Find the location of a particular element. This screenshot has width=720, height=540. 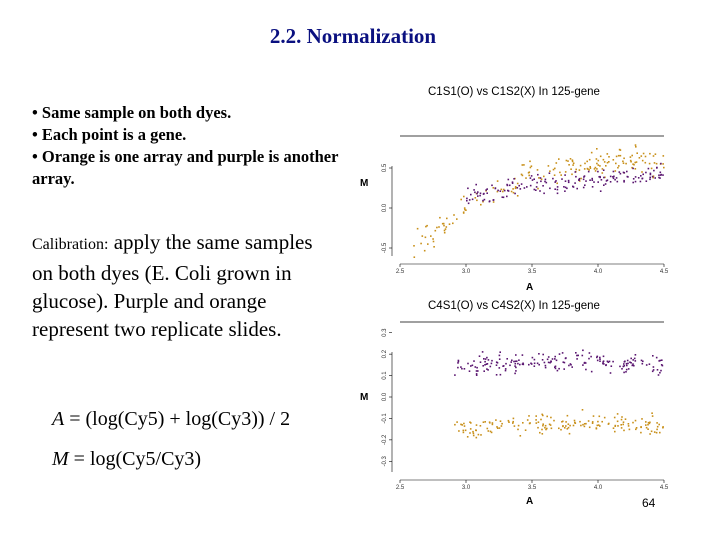

formula-m: M = log(Cy5/Cy3) is located at coordinates (126, 459).